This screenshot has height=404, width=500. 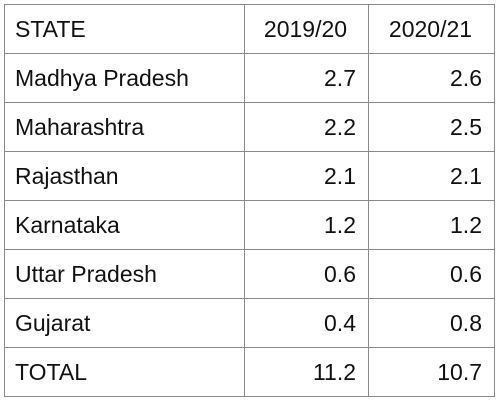 I want to click on table-row: Uttar Pradesh 0.6 0.6, so click(x=249, y=274).